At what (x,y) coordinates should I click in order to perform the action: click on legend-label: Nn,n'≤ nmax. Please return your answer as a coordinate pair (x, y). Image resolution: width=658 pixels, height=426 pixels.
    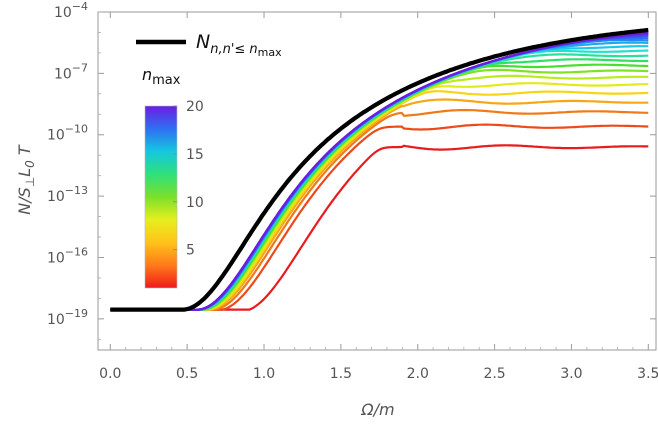
    Looking at the image, I should click on (239, 45).